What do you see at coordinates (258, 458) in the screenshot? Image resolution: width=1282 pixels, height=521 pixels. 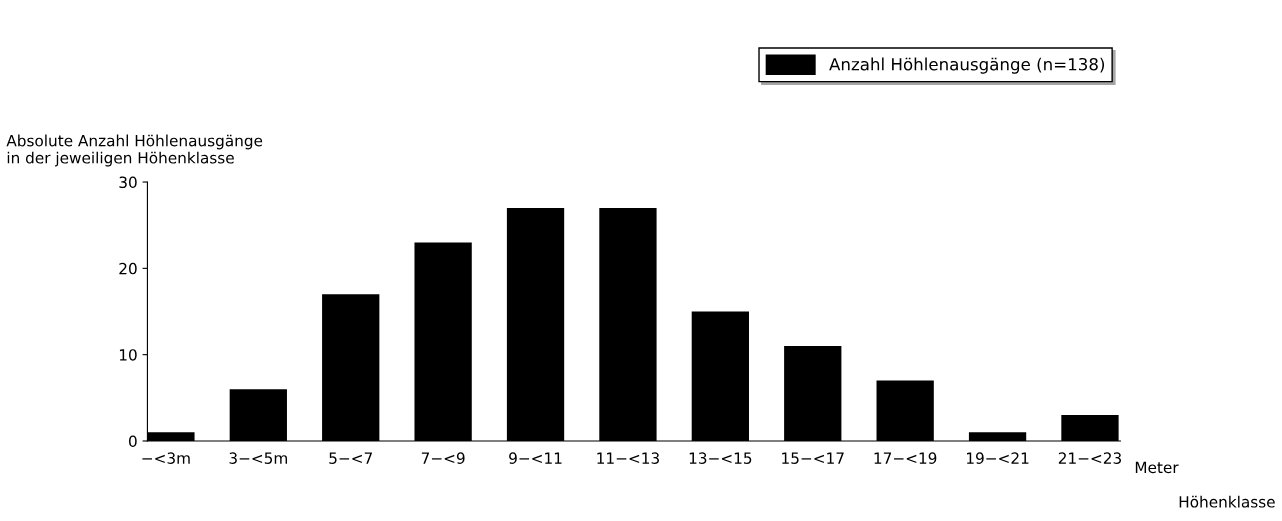 I see `x-tick-label: 3−<5m` at bounding box center [258, 458].